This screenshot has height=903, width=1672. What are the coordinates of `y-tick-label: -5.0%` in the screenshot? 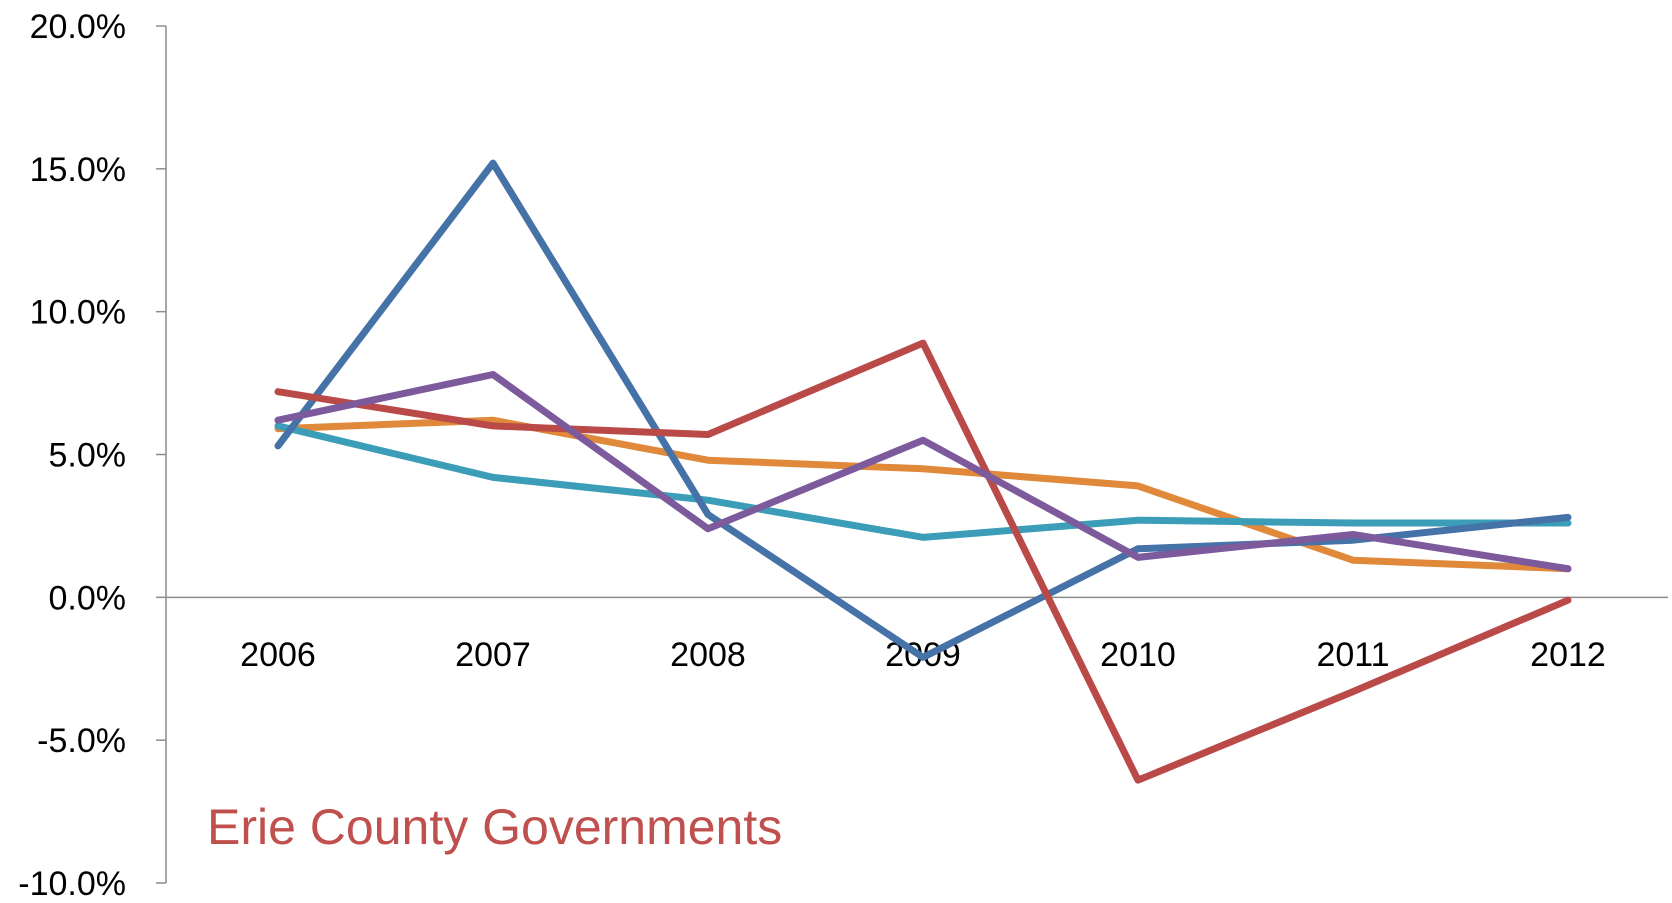 It's located at (81, 741).